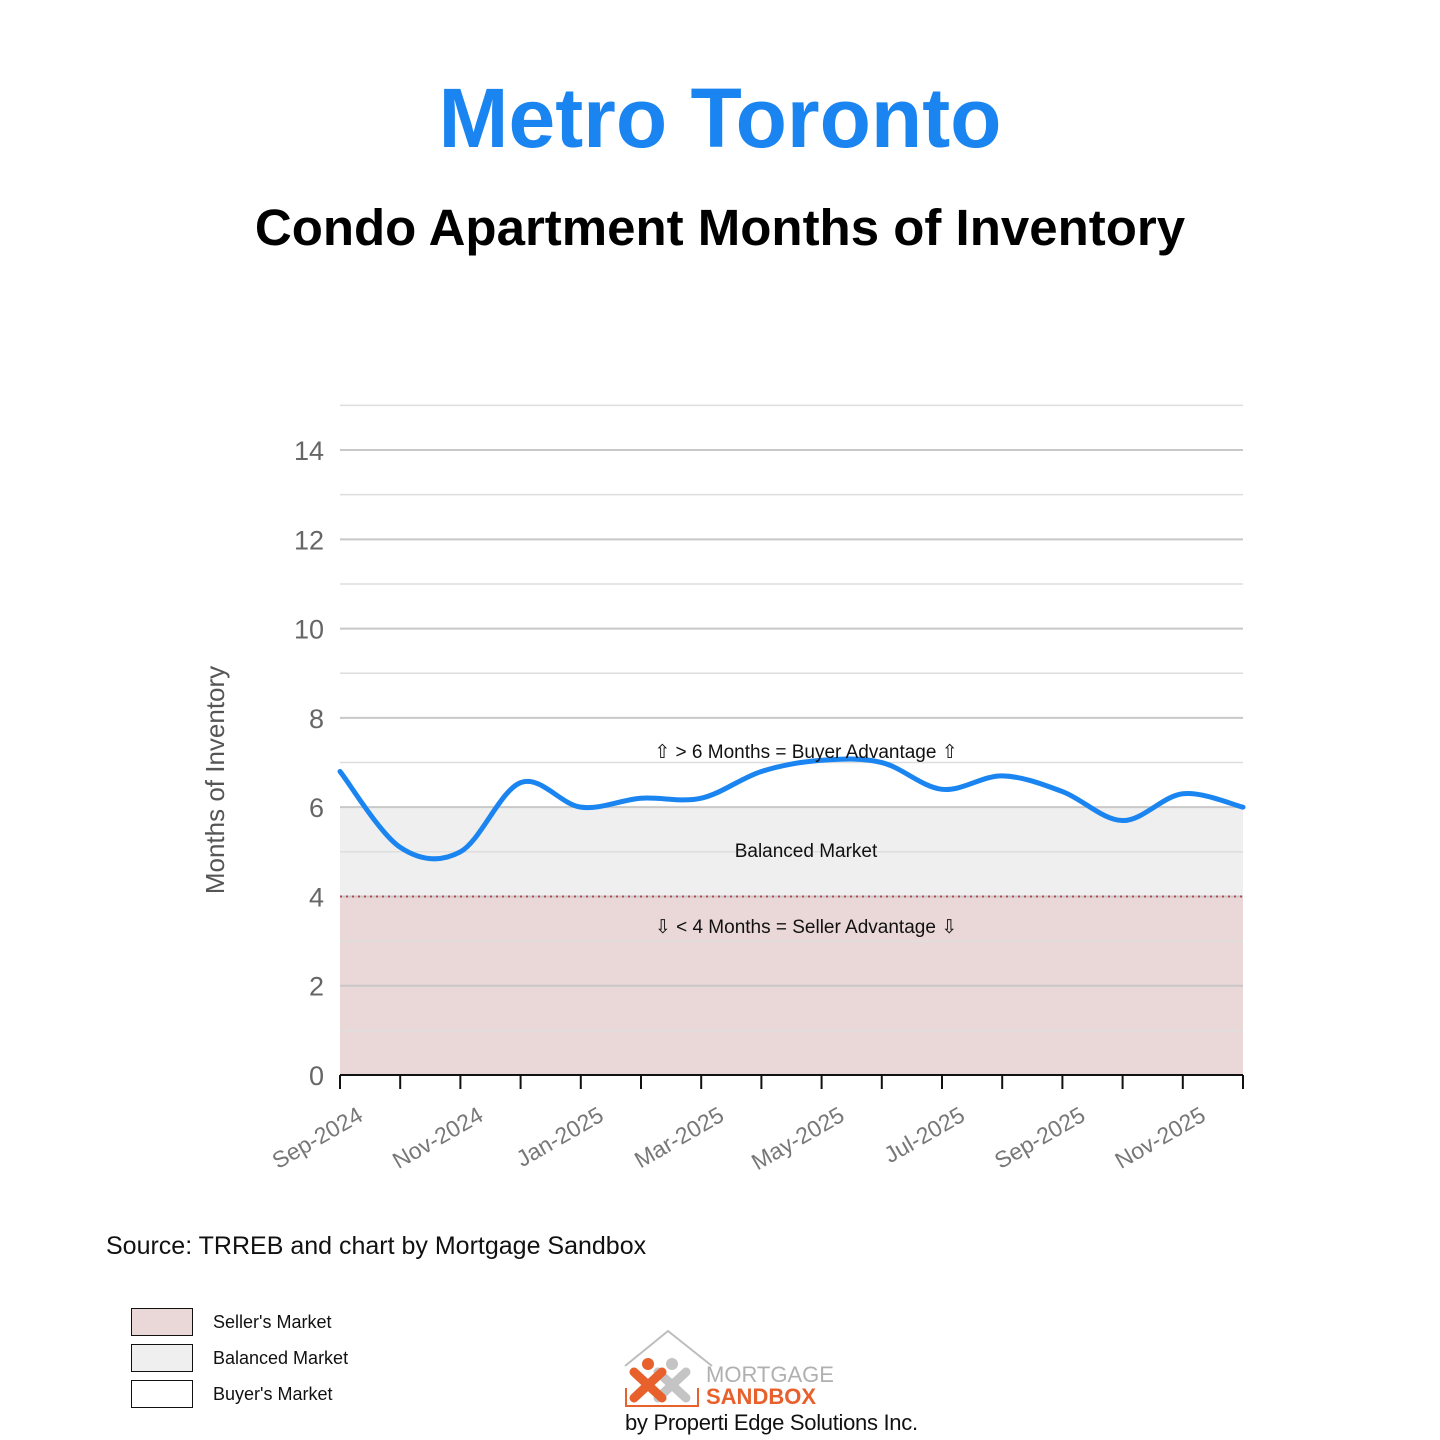 The image size is (1440, 1440). Describe the element at coordinates (806, 927) in the screenshot. I see `seller-advantage-label: ⇩ < 4 Months = Seller Advantage ⇩` at that location.